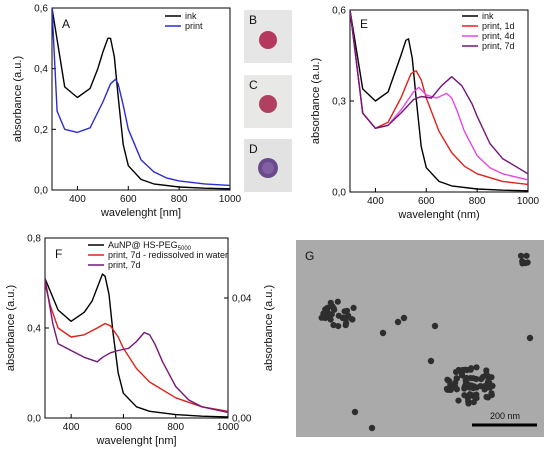  Describe the element at coordinates (309, 256) in the screenshot. I see `tem-panel-label: G` at that location.